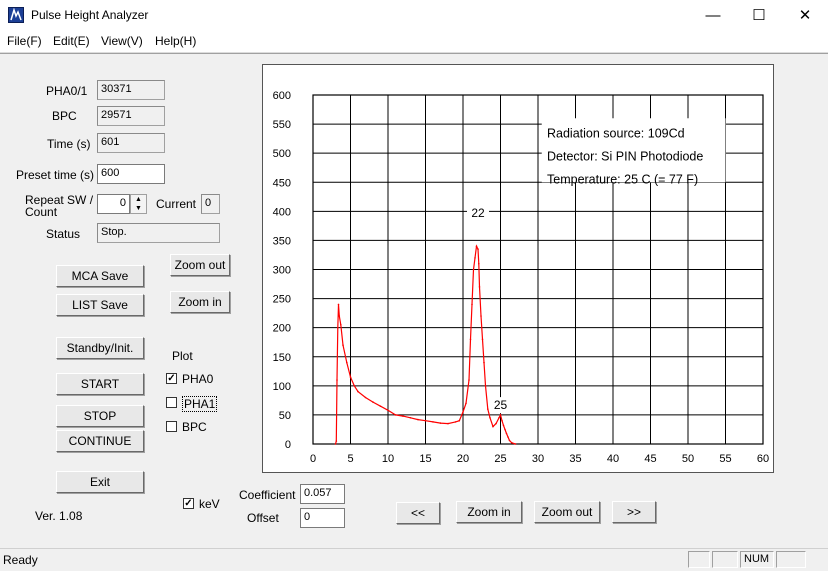 This screenshot has width=828, height=571. I want to click on menu-edit: Edit(E), so click(71, 41).